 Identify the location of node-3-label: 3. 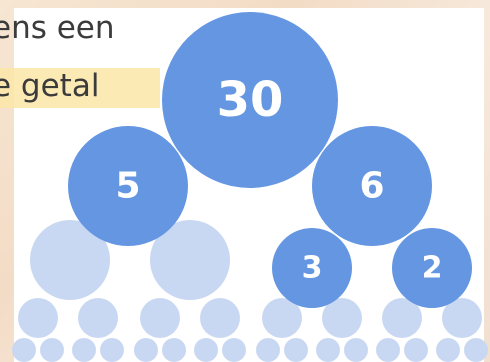
(312, 268).